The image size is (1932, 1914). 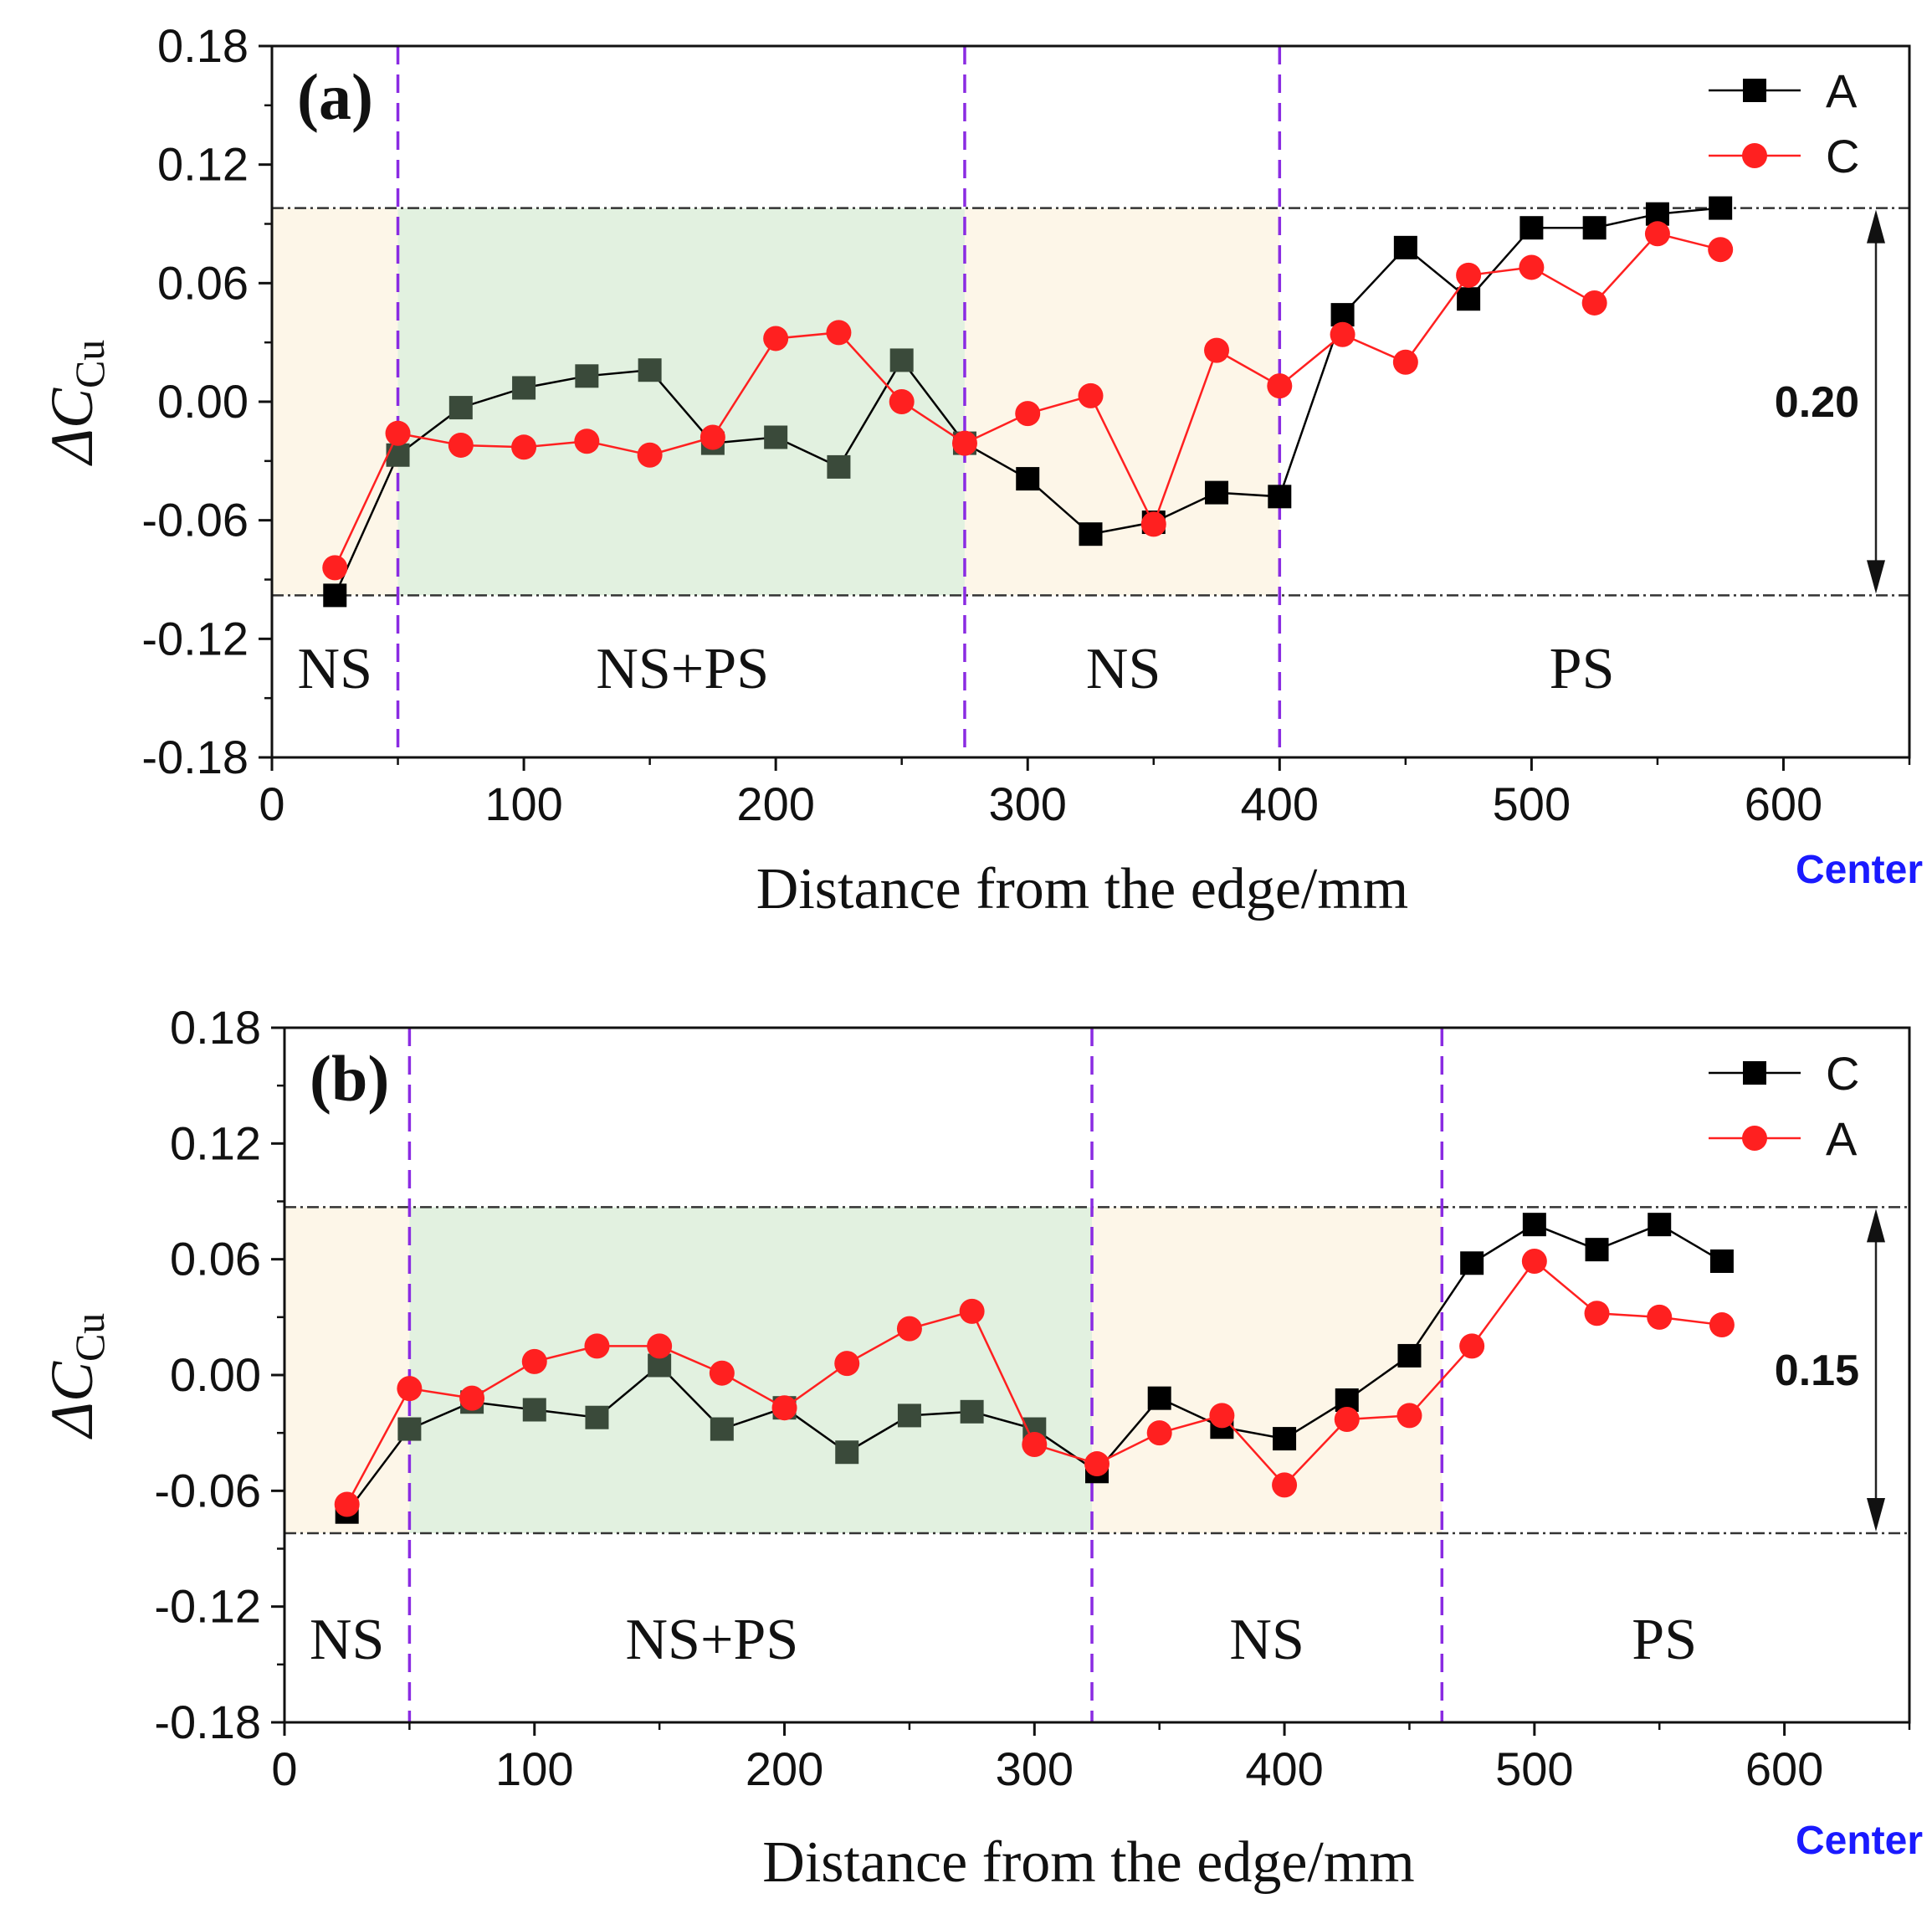 I want to click on range-label: 0.15, so click(x=1817, y=1371).